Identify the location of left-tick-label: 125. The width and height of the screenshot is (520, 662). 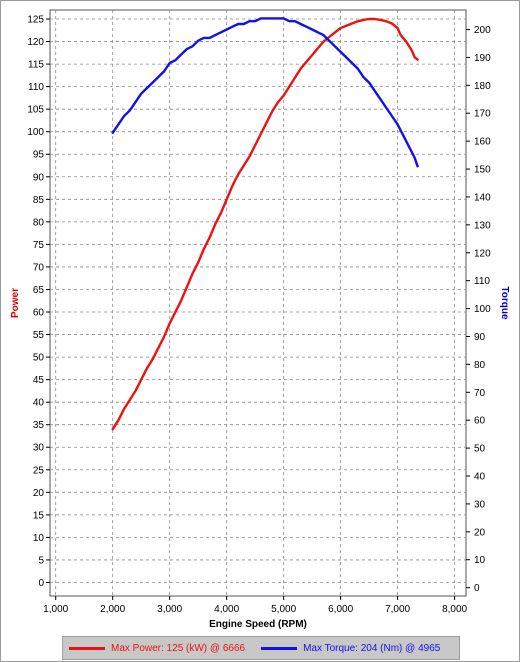
(35, 20).